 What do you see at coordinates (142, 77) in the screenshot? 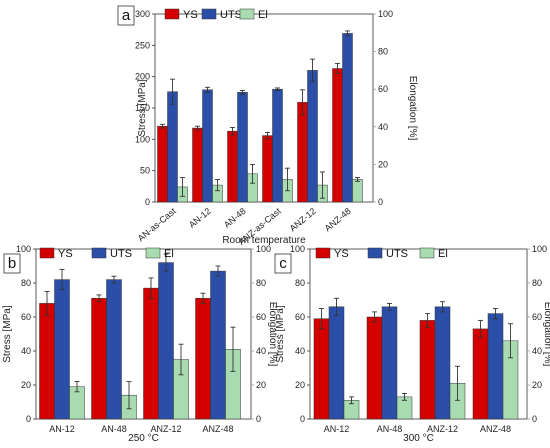
I see `y-tick-label-a: 200` at bounding box center [142, 77].